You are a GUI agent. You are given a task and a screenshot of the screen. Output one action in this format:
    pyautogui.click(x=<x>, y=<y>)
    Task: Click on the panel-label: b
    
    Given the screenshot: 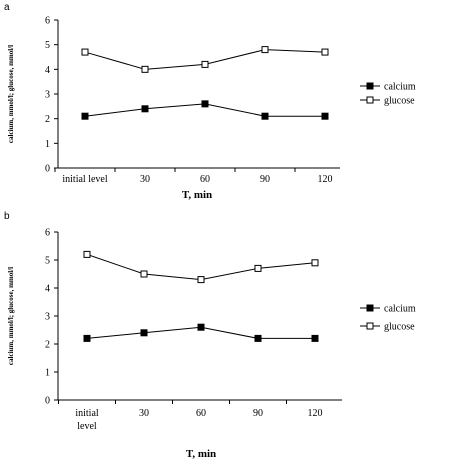 What is the action you would take?
    pyautogui.click(x=7, y=216)
    